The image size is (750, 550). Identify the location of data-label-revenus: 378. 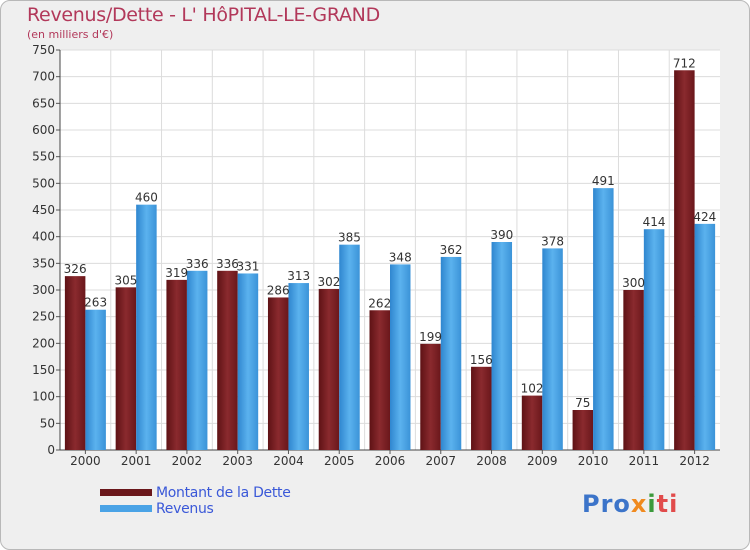
(552, 241).